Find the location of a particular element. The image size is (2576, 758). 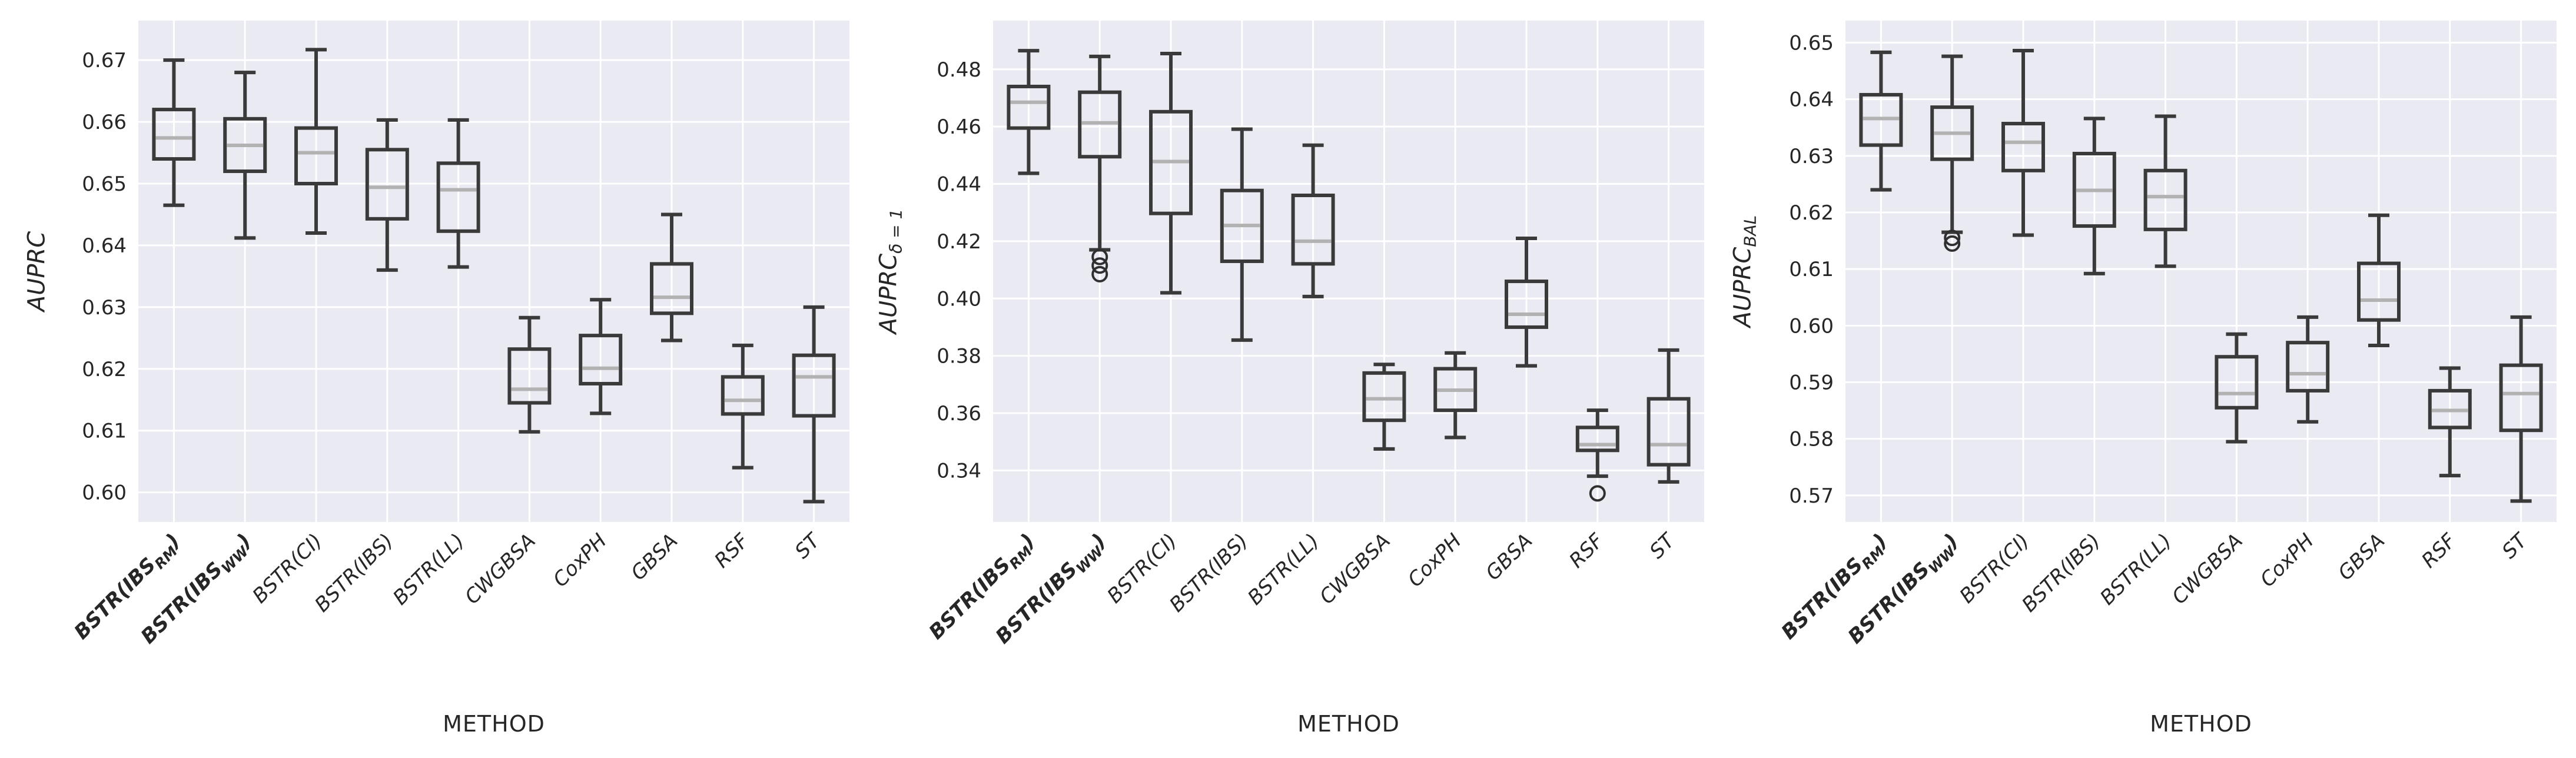

y-axis-label-auprc-delta1: AUPRCδ = 1 is located at coordinates (891, 271).